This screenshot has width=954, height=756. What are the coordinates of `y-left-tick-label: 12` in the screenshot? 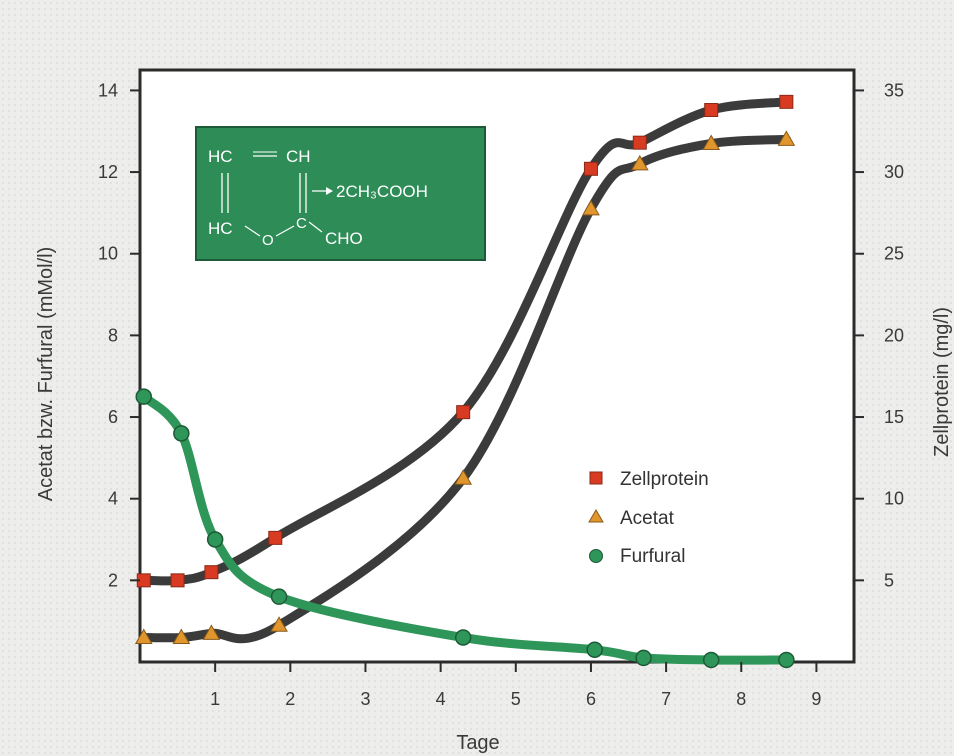 It's located at (108, 172).